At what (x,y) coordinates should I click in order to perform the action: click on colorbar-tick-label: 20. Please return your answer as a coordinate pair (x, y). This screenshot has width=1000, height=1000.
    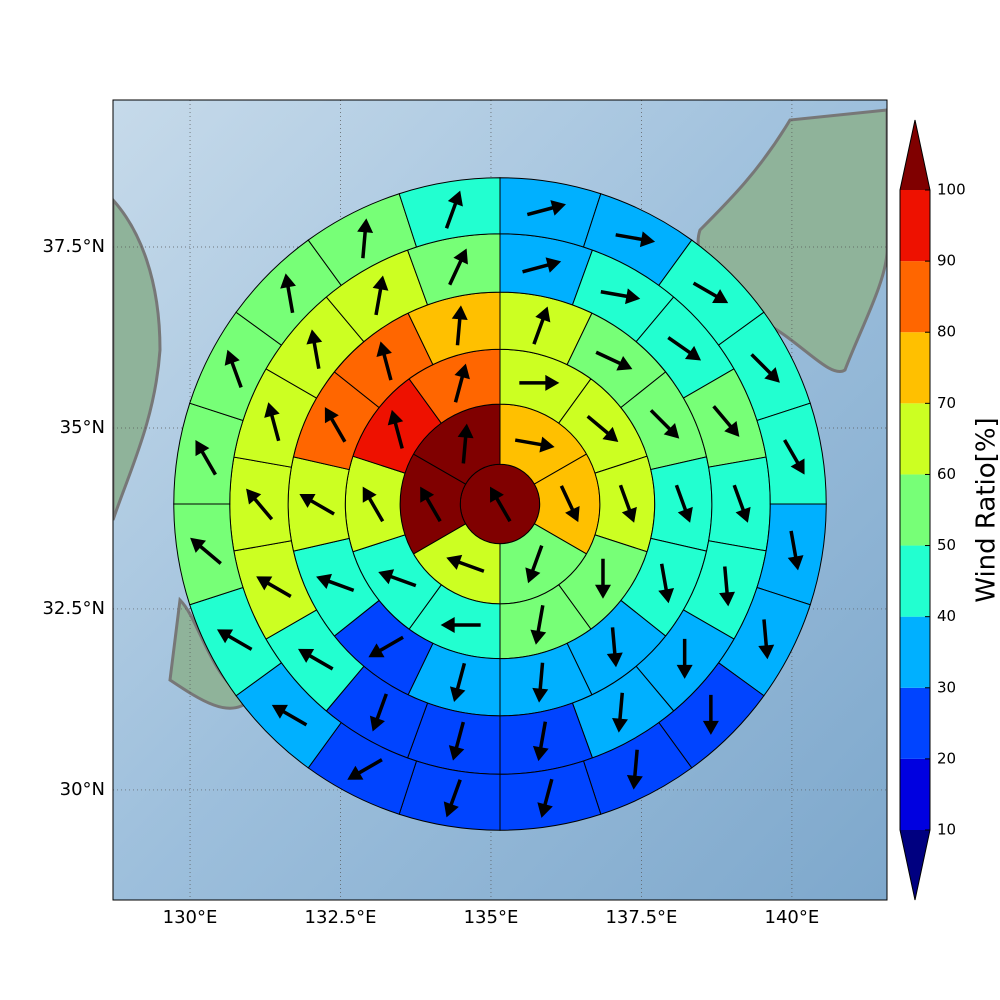
    Looking at the image, I should click on (946, 758).